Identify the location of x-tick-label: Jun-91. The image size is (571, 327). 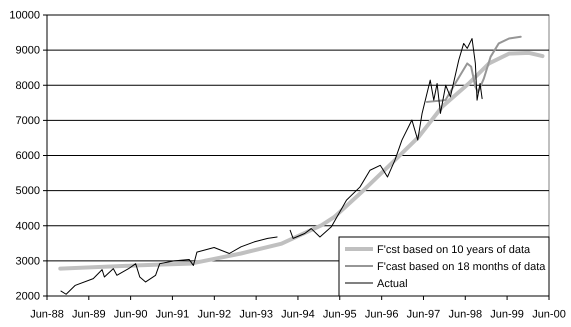
(173, 314).